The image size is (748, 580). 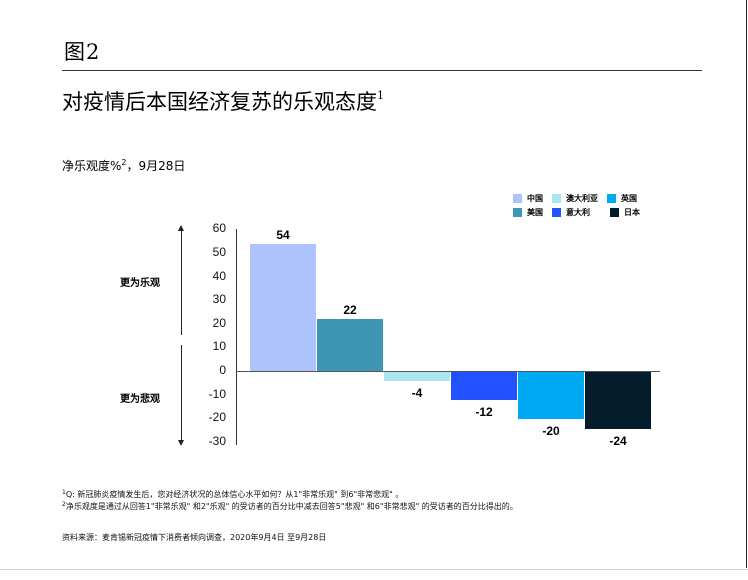 I want to click on legend-item: 日本, so click(x=625, y=212).